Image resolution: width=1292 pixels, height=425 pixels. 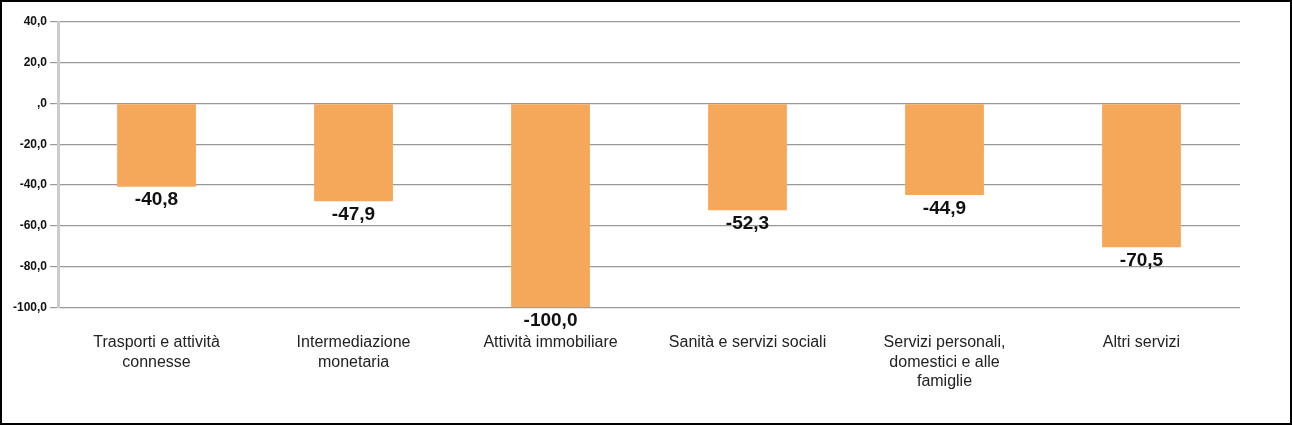 I want to click on y-tick-label: -60,0, so click(x=33, y=225).